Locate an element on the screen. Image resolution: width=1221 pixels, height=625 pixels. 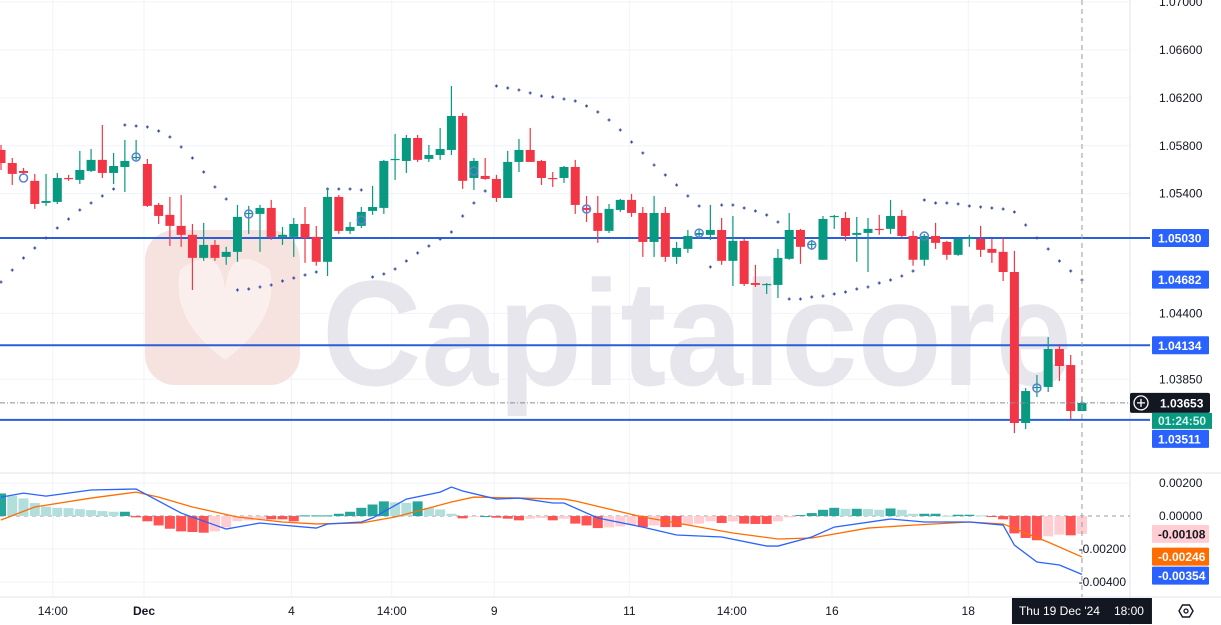
plus-icon is located at coordinates (1141, 403).